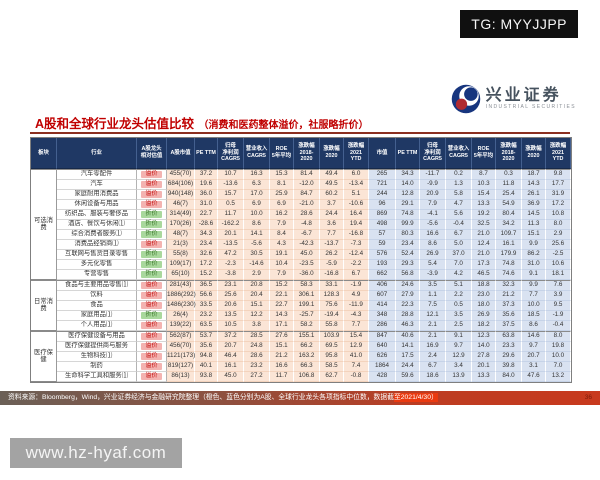 This screenshot has width=600, height=480. I want to click on global-metric-cell: 24.6, so click(408, 285).